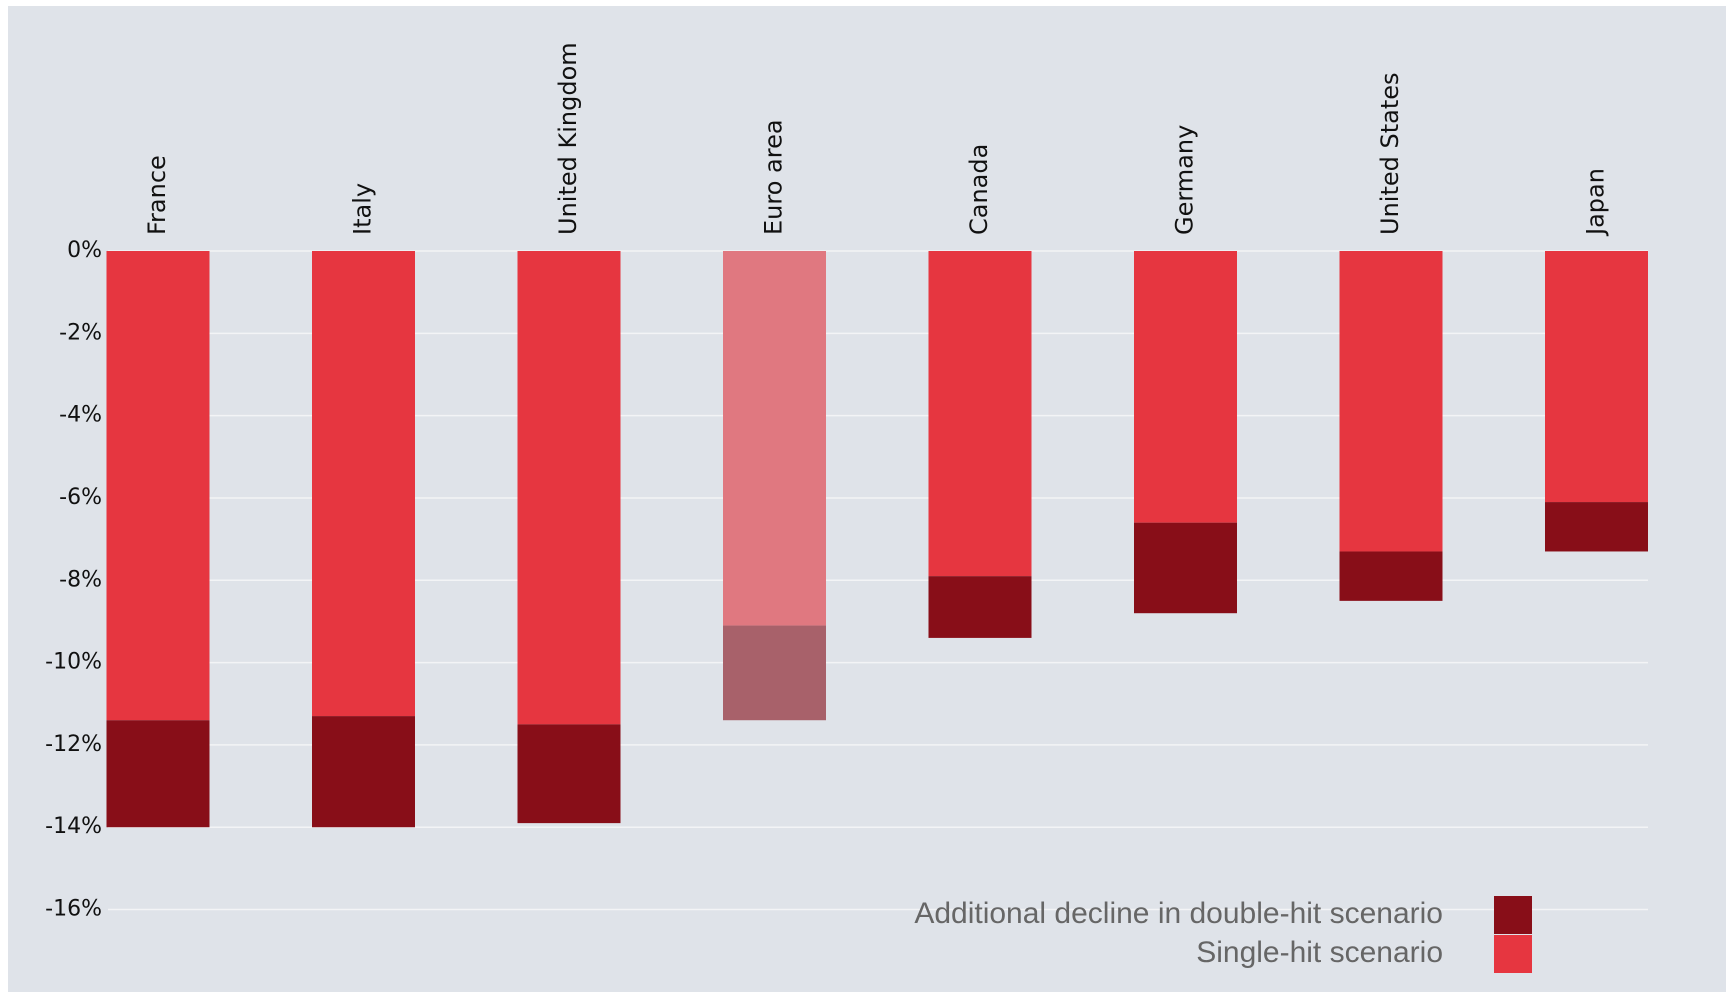 The image size is (1735, 995). Describe the element at coordinates (979, 189) in the screenshot. I see `x-tick-label: Canada` at that location.